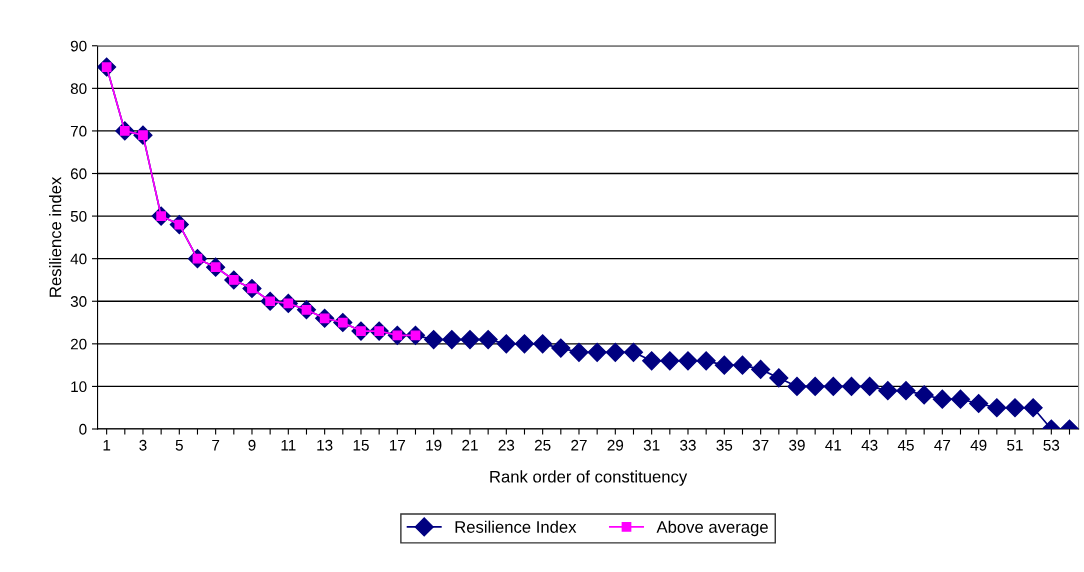 The height and width of the screenshot is (572, 1084). Describe the element at coordinates (179, 445) in the screenshot. I see `x-tick-label: 5` at that location.